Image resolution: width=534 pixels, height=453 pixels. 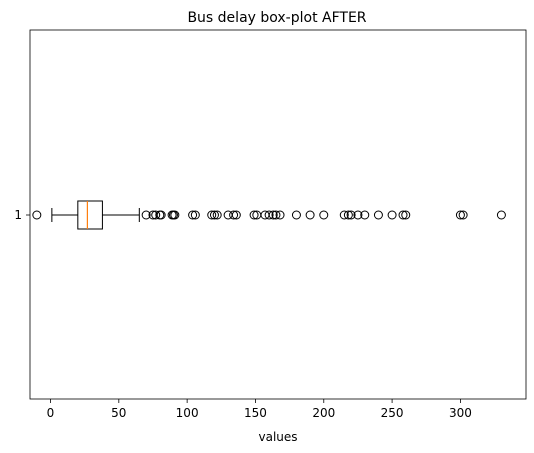 What do you see at coordinates (18, 215) in the screenshot?
I see `y-tick-label: 1` at bounding box center [18, 215].